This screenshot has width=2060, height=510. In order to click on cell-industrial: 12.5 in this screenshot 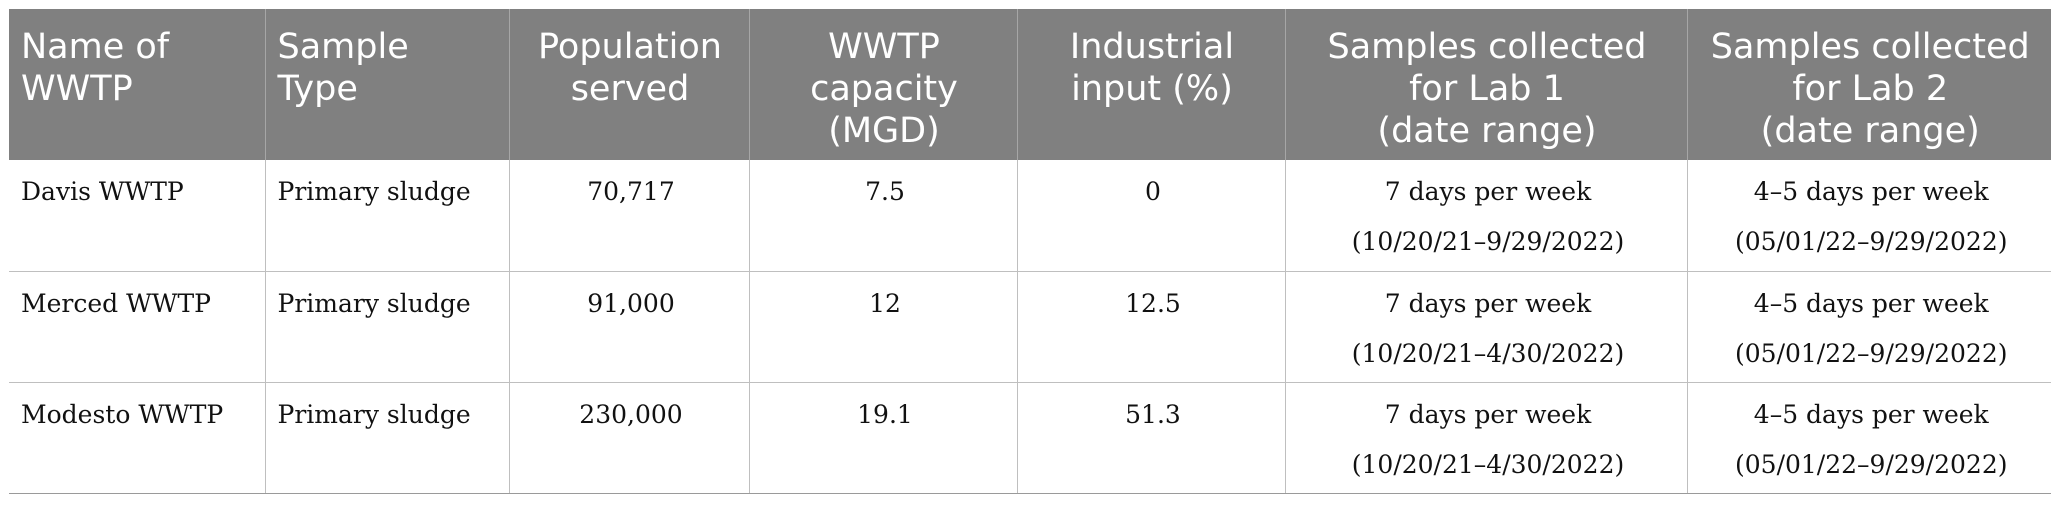, I will do `click(1151, 327)`.